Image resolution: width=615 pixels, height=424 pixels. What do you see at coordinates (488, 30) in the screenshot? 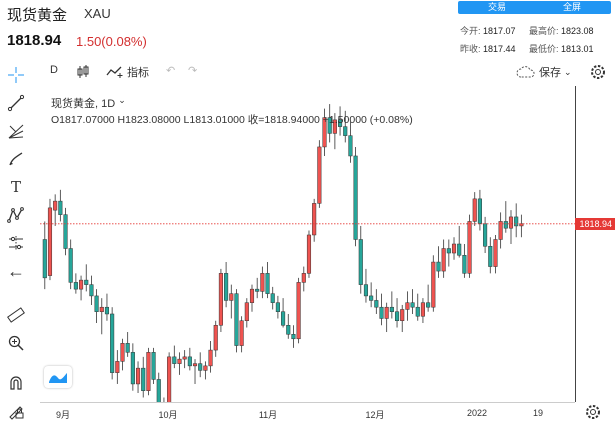
I see `stat-open: 今开: 1817.07` at bounding box center [488, 30].